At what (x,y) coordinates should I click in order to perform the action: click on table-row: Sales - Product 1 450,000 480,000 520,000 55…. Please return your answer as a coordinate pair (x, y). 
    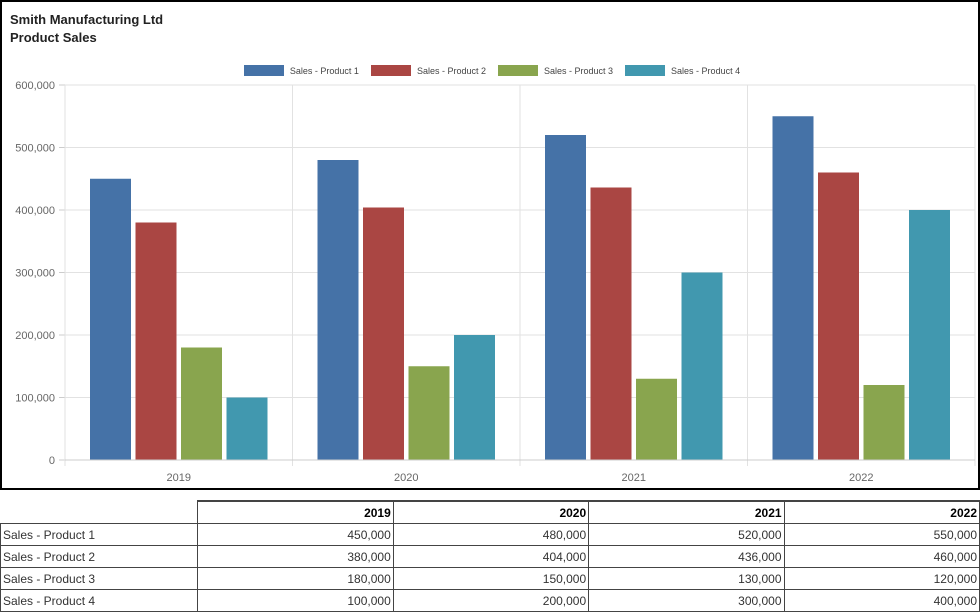
    Looking at the image, I should click on (490, 534).